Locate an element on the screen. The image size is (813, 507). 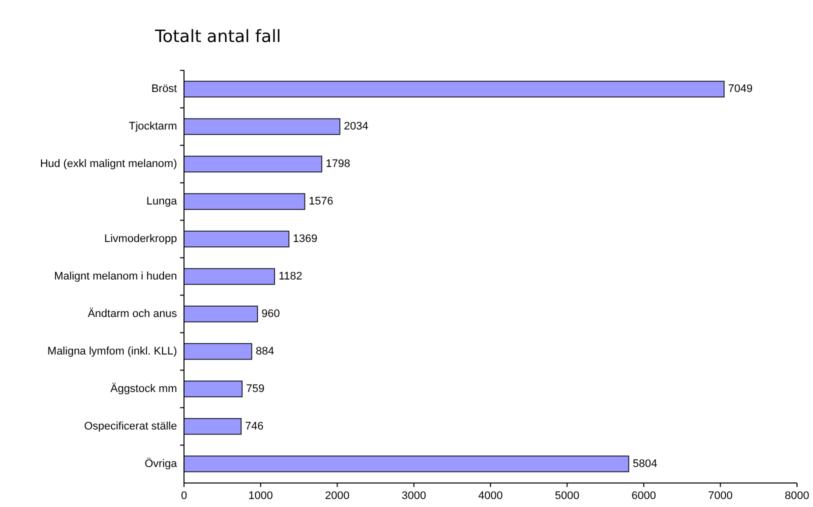
y-tick-label: Maligna lymfom (inkl. KLL) is located at coordinates (112, 351).